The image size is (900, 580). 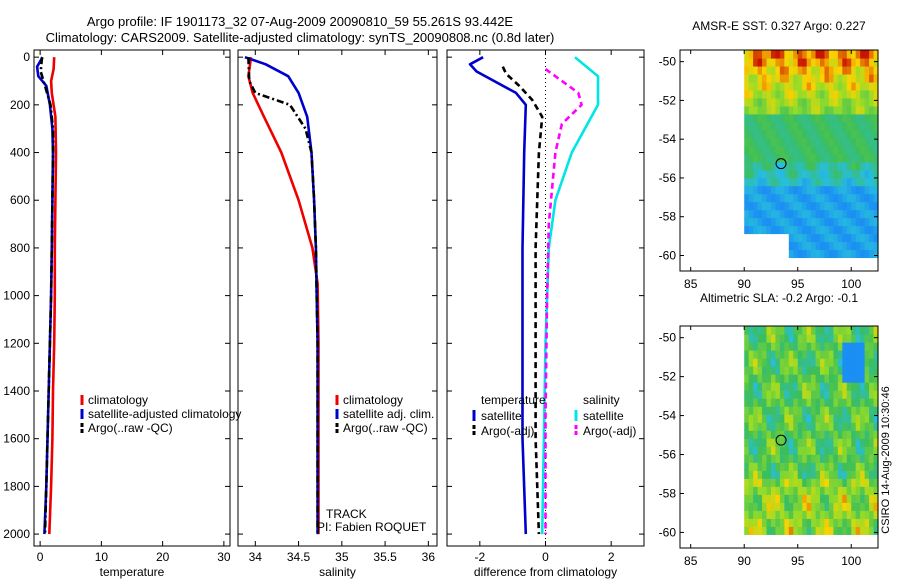 I want to click on temperature-xtick-label: 0, so click(x=40, y=557).